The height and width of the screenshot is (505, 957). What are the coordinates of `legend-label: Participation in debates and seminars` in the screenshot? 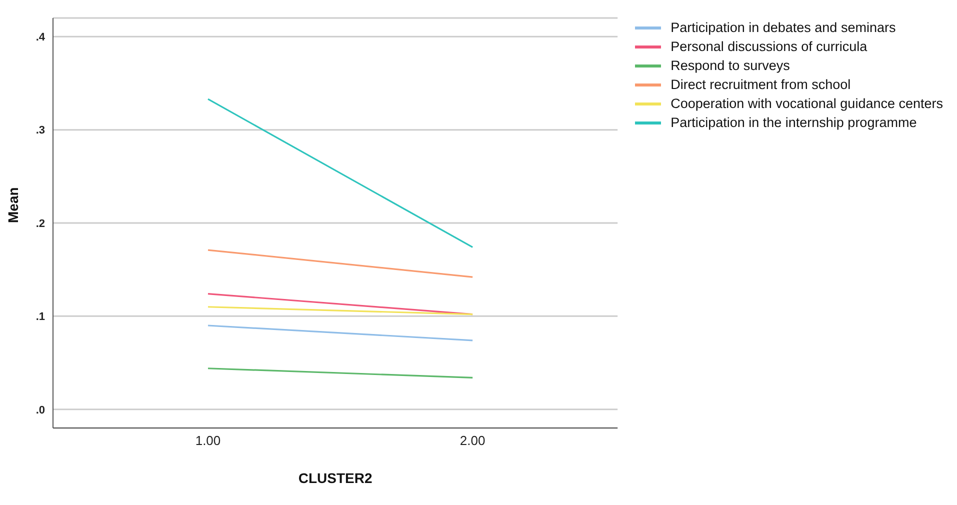 It's located at (783, 28).